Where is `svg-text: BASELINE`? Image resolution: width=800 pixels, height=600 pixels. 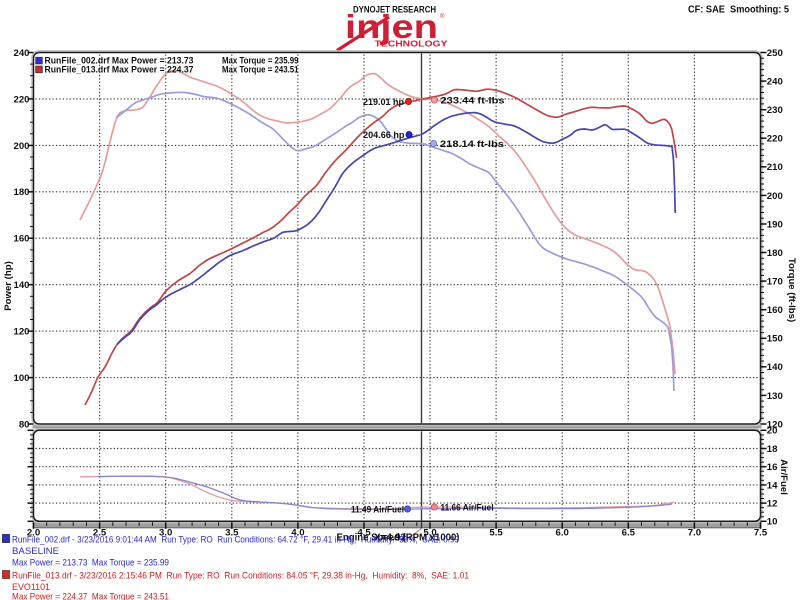 svg-text: BASELINE is located at coordinates (35, 551).